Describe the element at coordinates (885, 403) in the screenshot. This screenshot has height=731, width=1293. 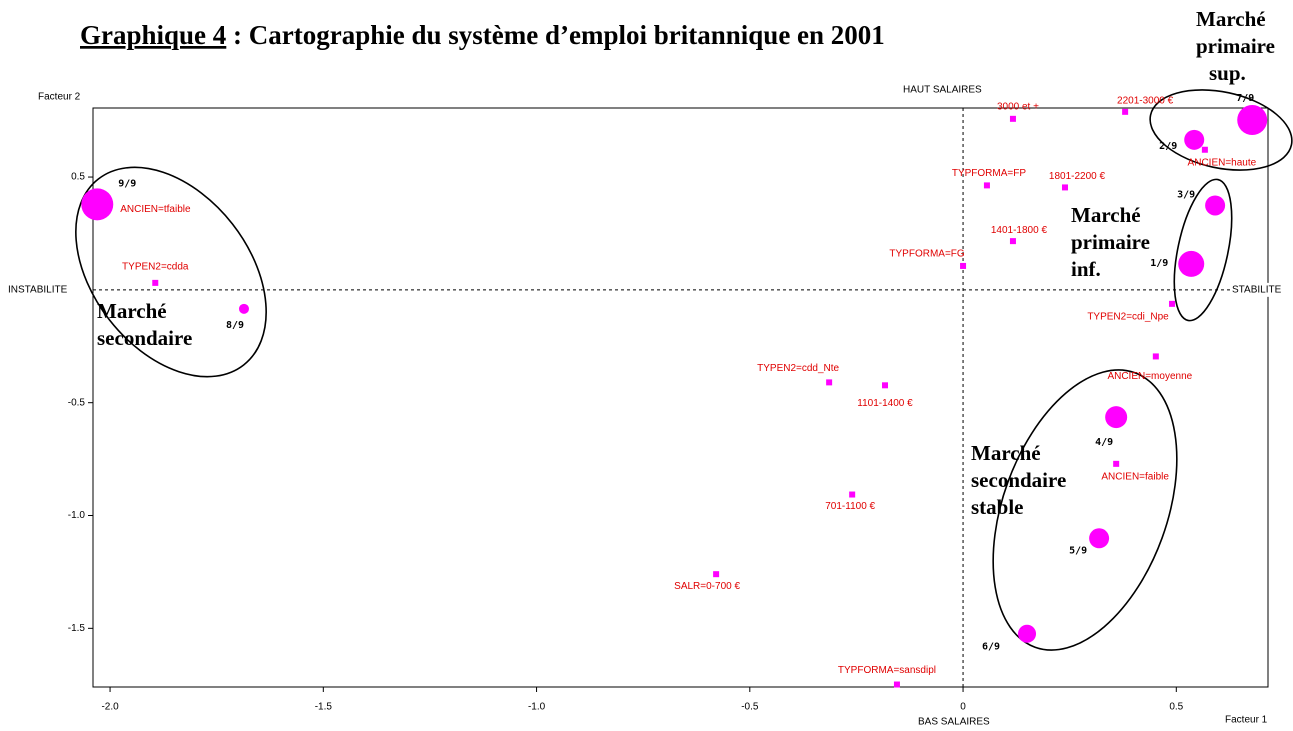
I see `point-label: 1101-1400 €` at that location.